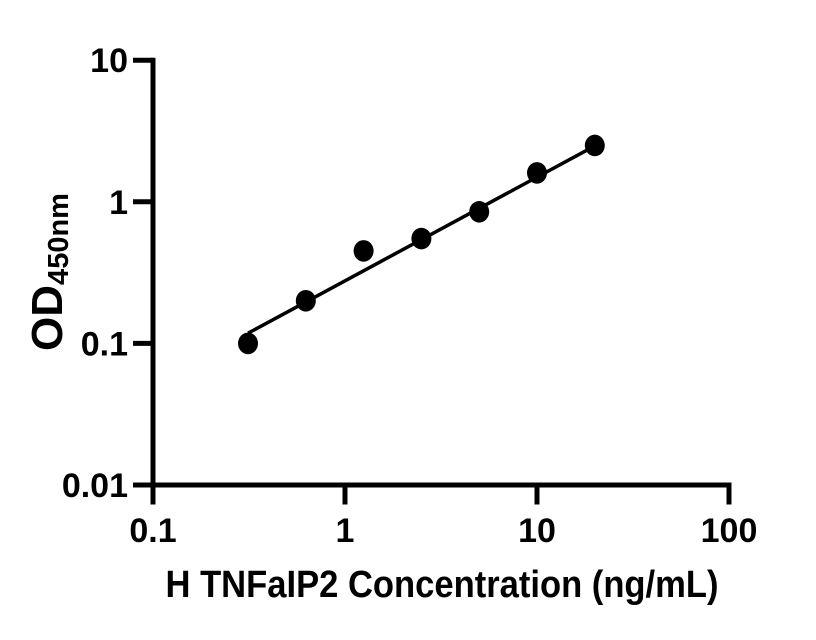 The height and width of the screenshot is (640, 816). Describe the element at coordinates (152, 531) in the screenshot. I see `x-tick-label: 0.1` at that location.